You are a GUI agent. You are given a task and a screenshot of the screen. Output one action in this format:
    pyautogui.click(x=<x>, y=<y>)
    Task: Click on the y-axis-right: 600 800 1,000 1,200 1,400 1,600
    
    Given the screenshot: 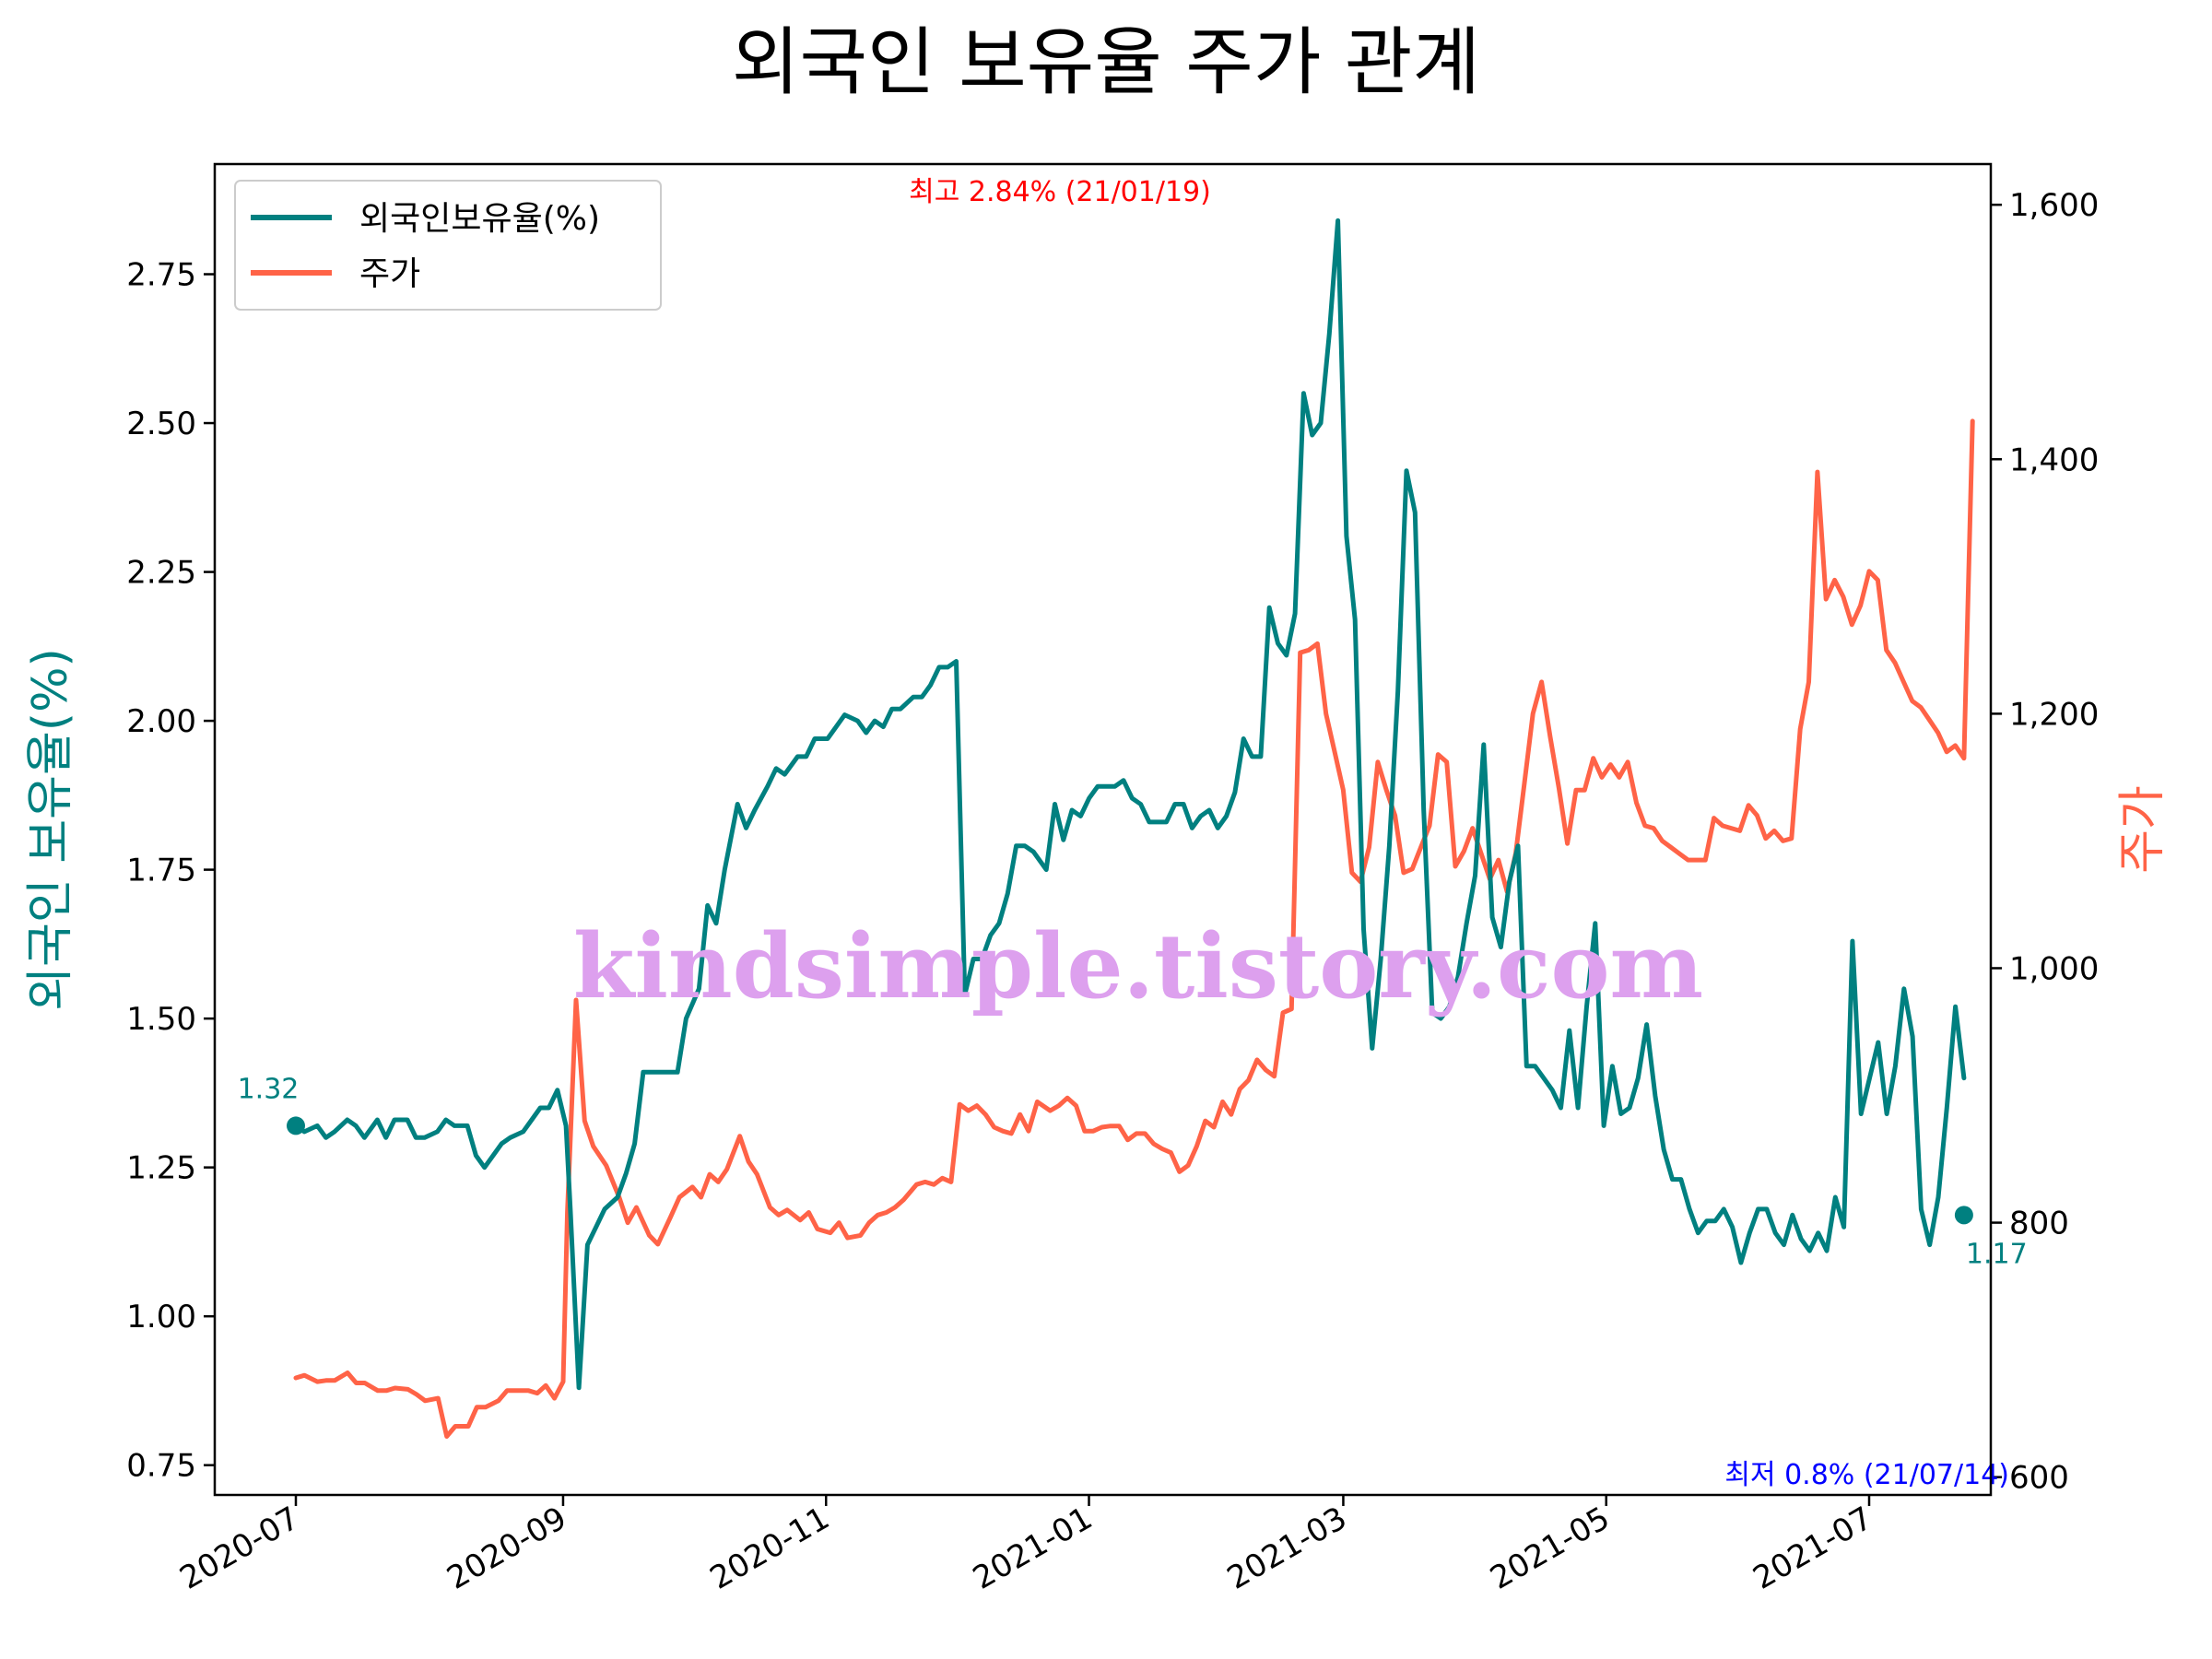 What is the action you would take?
    pyautogui.click(x=2045, y=842)
    